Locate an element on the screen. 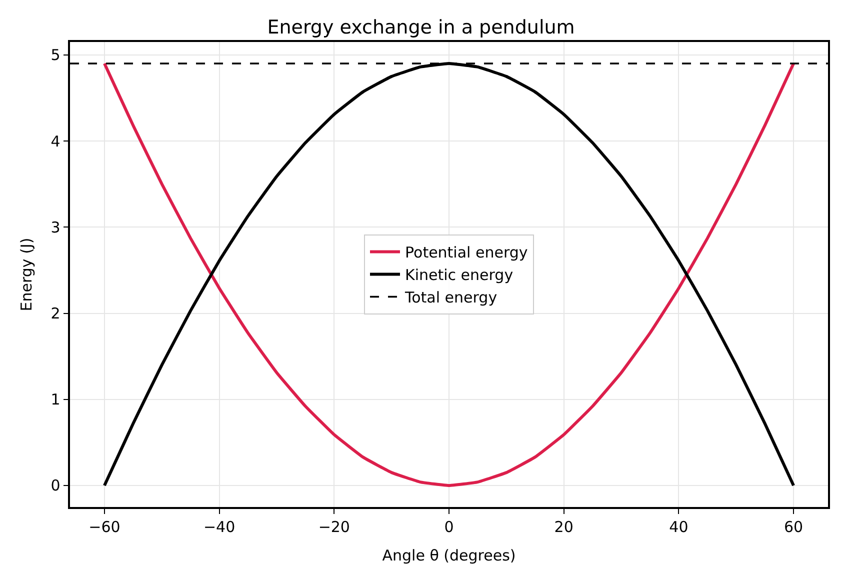 Image resolution: width=842 pixels, height=577 pixels. x-tick-label: 60 is located at coordinates (794, 527).